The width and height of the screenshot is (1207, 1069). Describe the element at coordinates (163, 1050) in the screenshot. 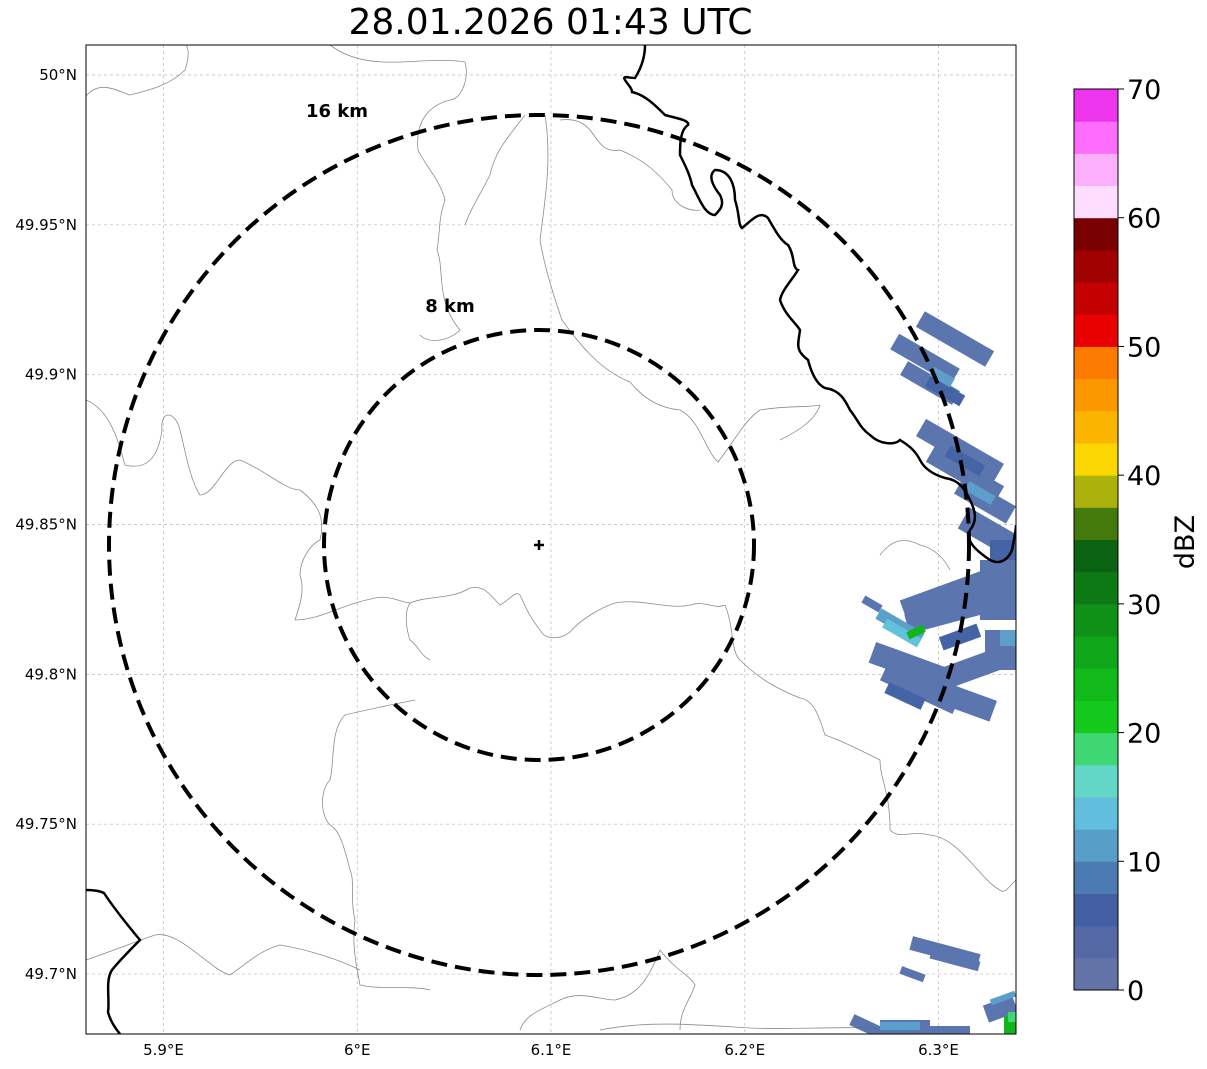

I see `lon-tick-label: 5.9°E` at that location.